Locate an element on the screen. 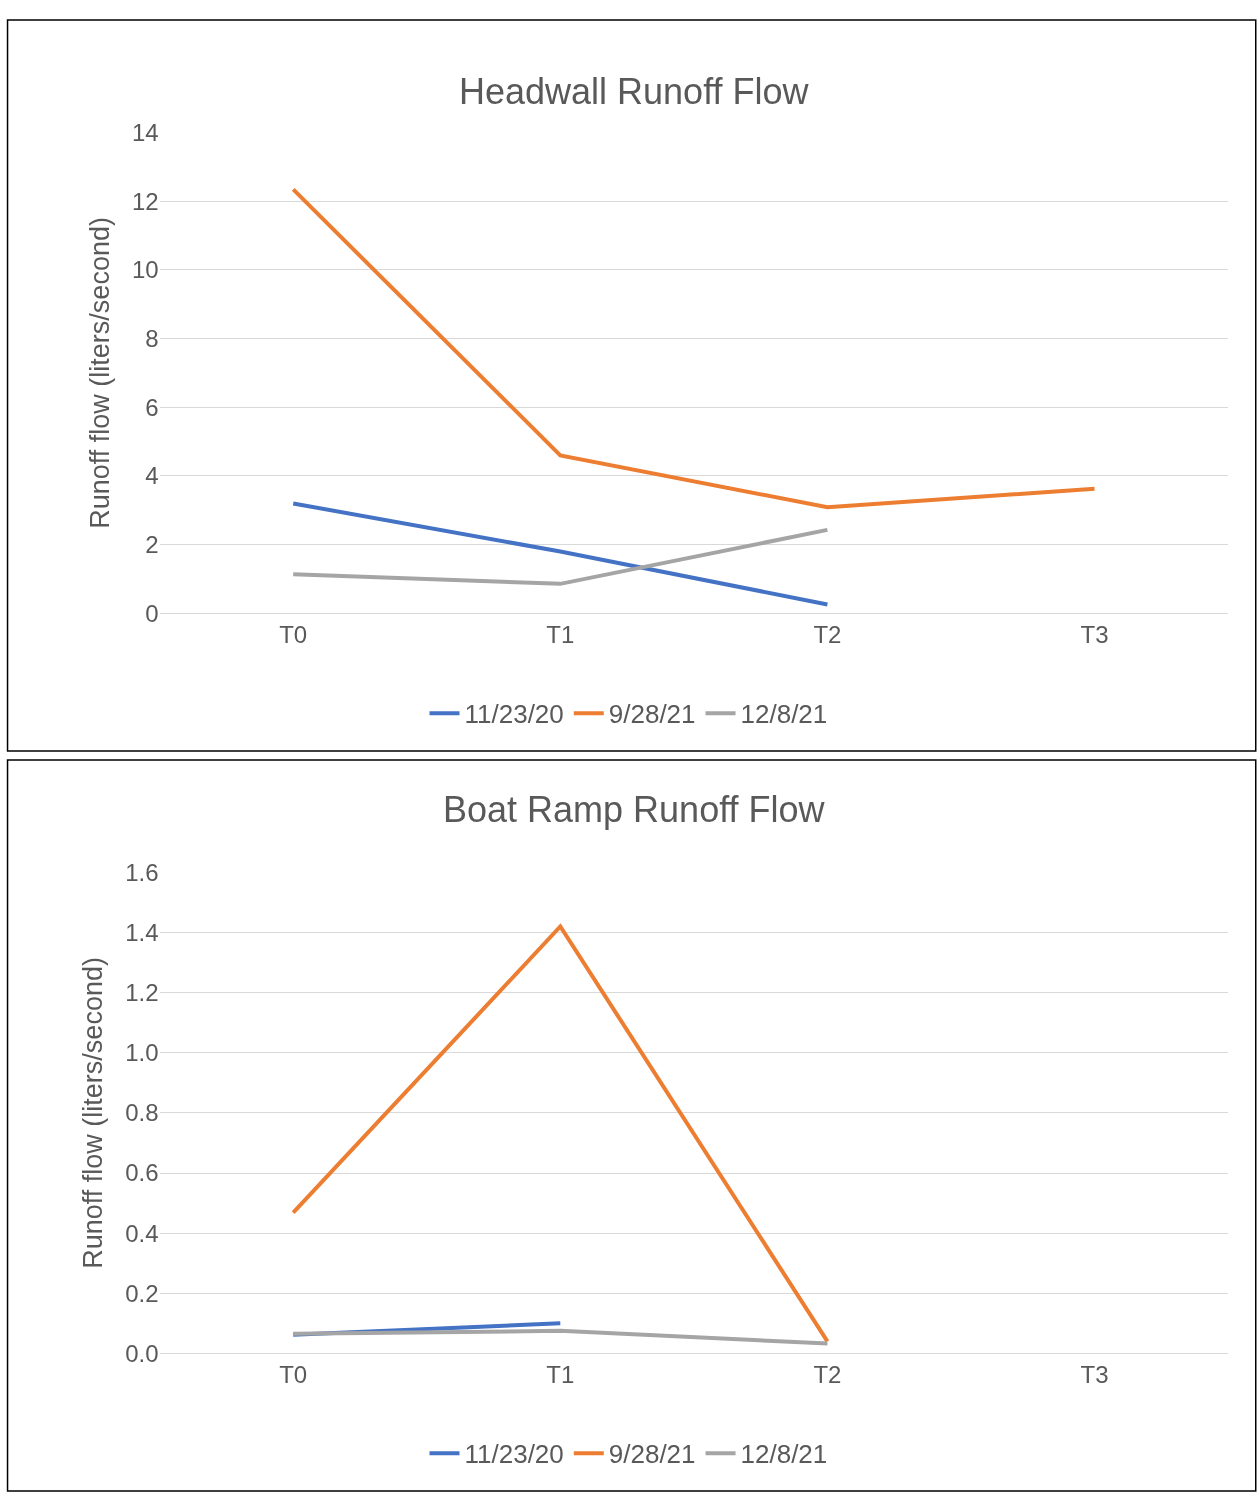 The width and height of the screenshot is (1257, 1507). y-tick-label: 6 is located at coordinates (152, 407).